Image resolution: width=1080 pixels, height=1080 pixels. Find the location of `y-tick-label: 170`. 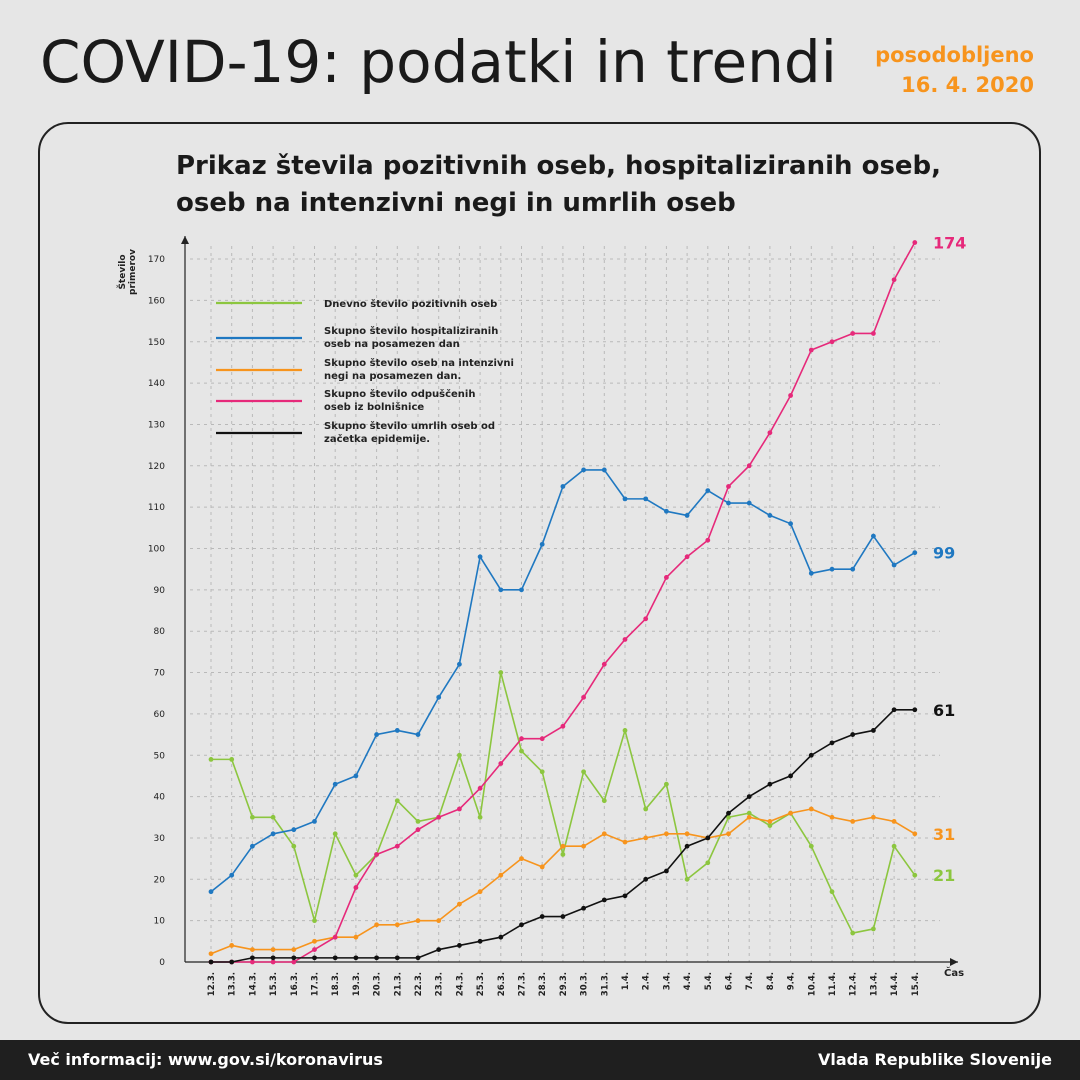

y-tick-label: 170 is located at coordinates (156, 260).